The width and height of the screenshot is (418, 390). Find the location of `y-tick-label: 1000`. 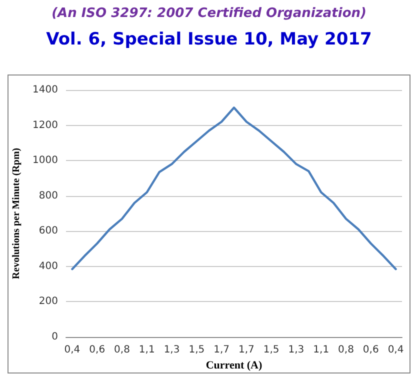

y-tick-label: 1000 is located at coordinates (45, 160).